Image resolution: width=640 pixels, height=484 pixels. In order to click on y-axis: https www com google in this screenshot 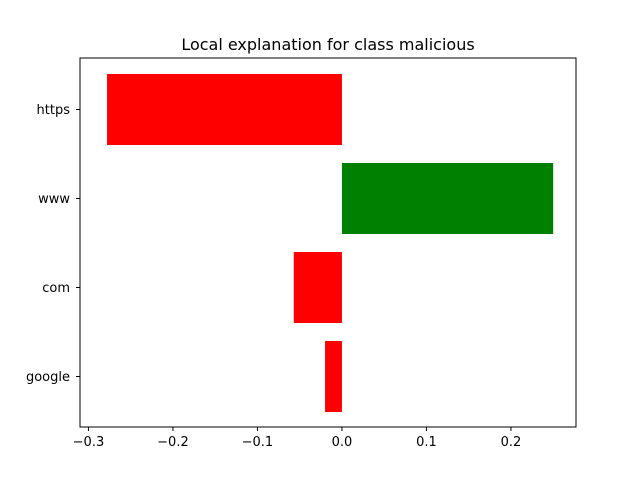, I will do `click(53, 244)`.